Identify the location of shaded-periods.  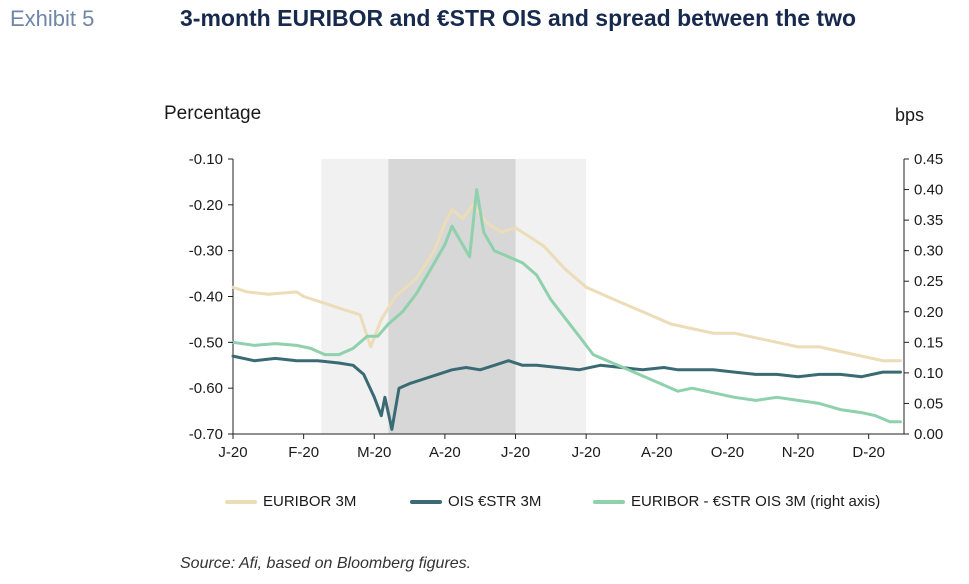
(454, 296).